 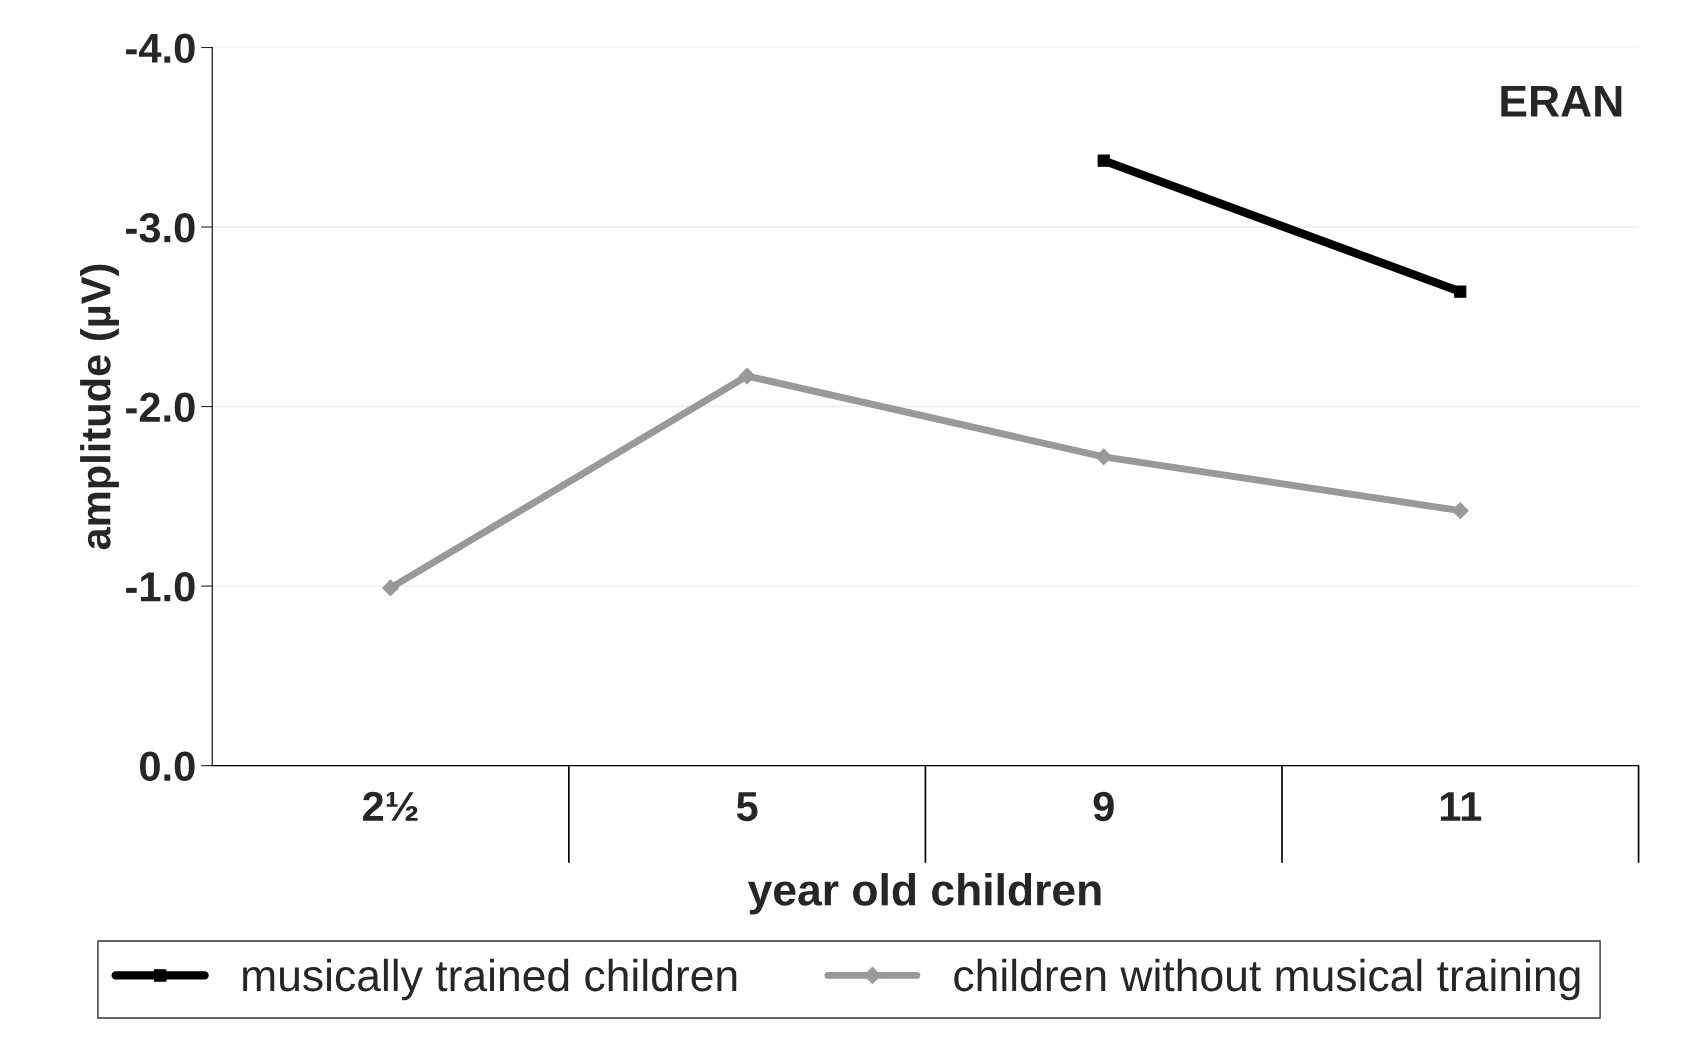 What do you see at coordinates (160, 228) in the screenshot?
I see `y-tick-label: -3.0` at bounding box center [160, 228].